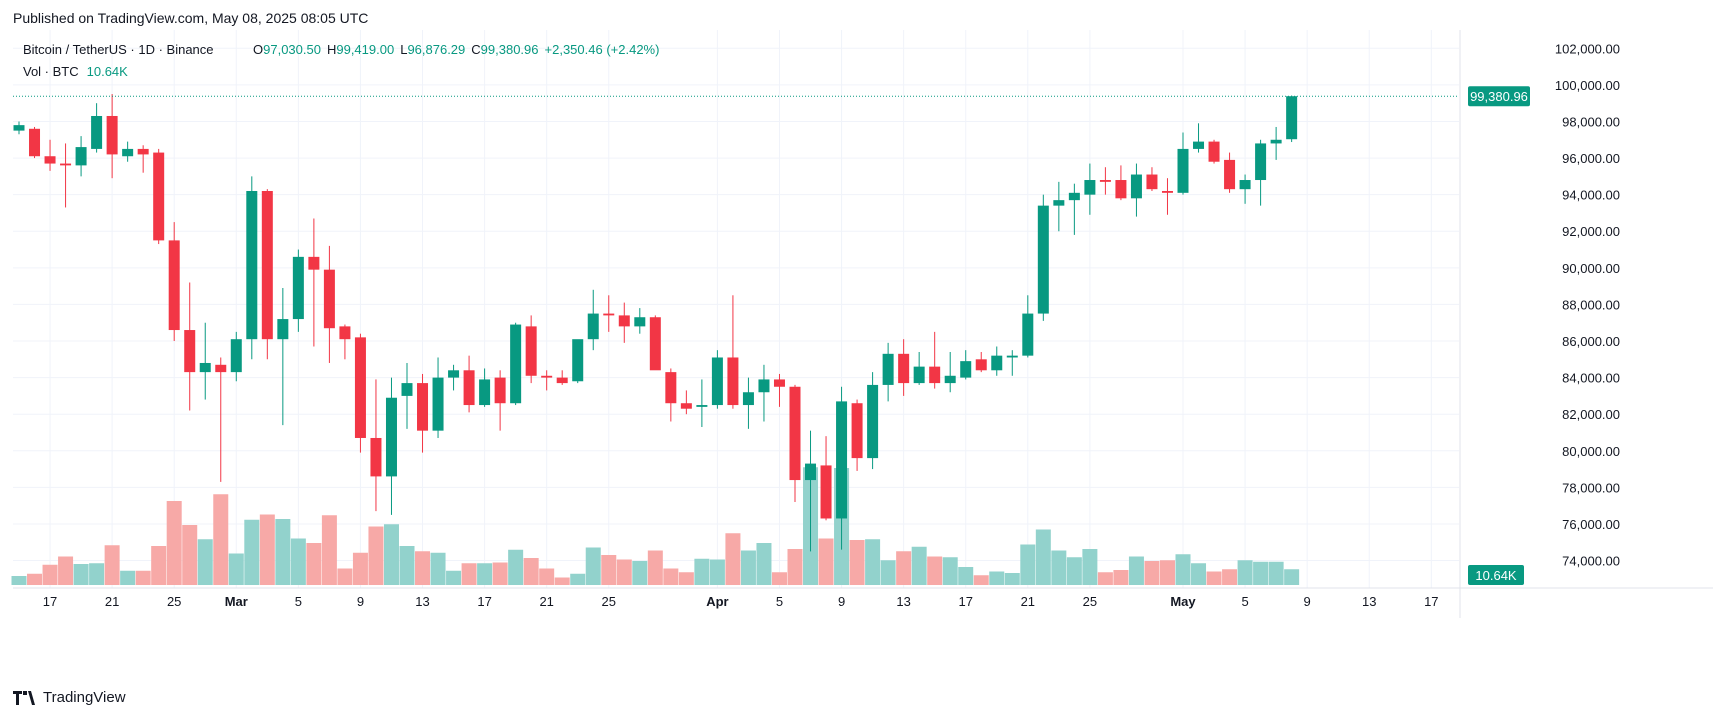 Image resolution: width=1713 pixels, height=718 pixels. What do you see at coordinates (75, 71) in the screenshot?
I see `volume-legend: Vol · BTC 10.64K` at bounding box center [75, 71].